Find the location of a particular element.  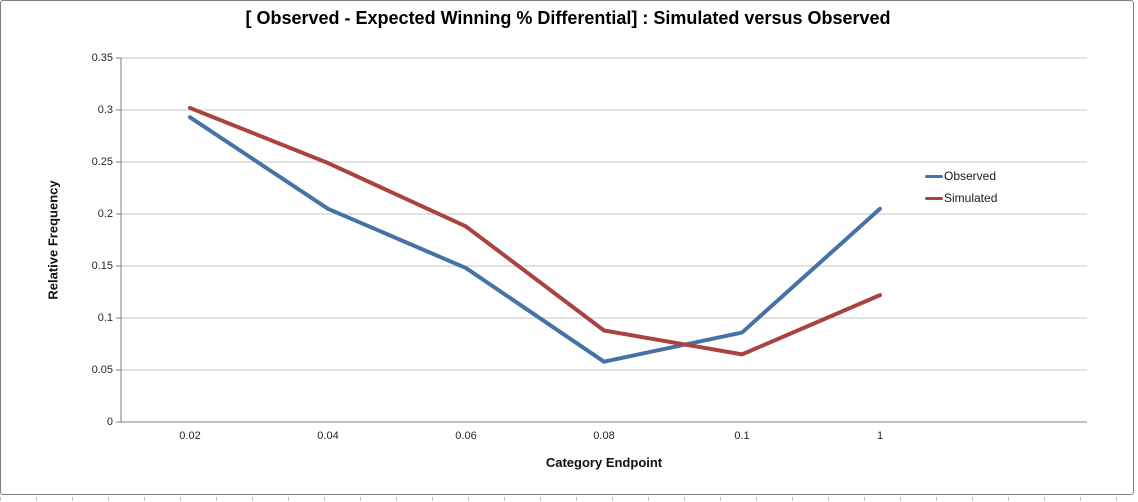

y-tick-label: 0.3 is located at coordinates (105, 110).